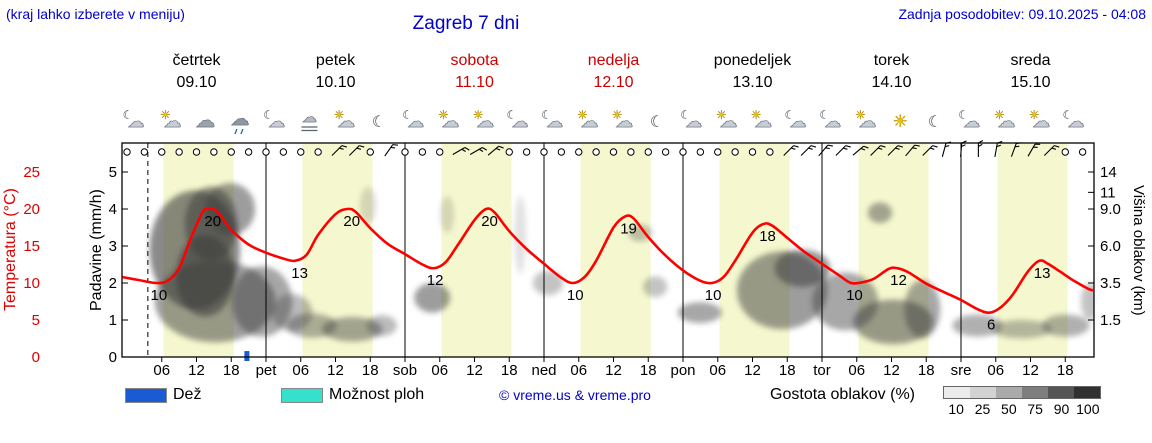  What do you see at coordinates (267, 370) in the screenshot?
I see `svg-text: pet` at bounding box center [267, 370].